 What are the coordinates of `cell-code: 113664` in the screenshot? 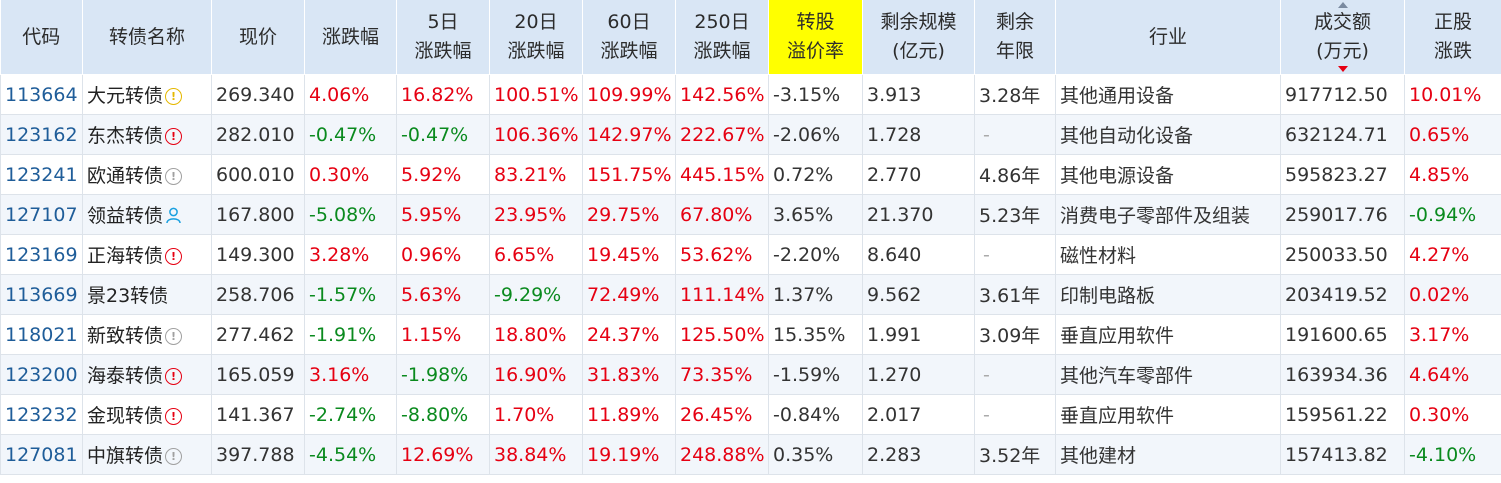 It's located at (41, 94).